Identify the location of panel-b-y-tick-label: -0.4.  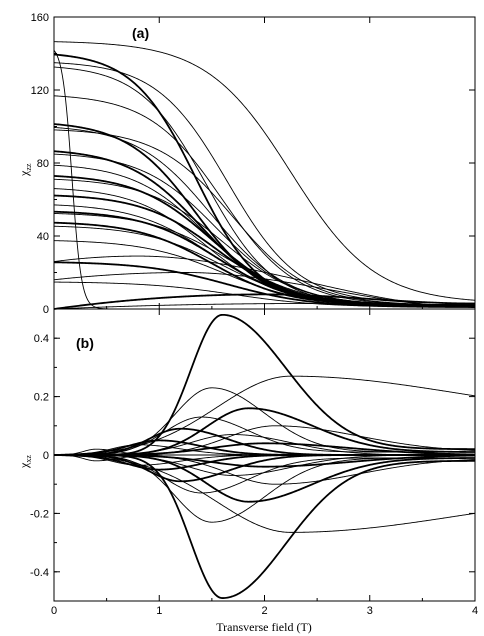
(39, 573).